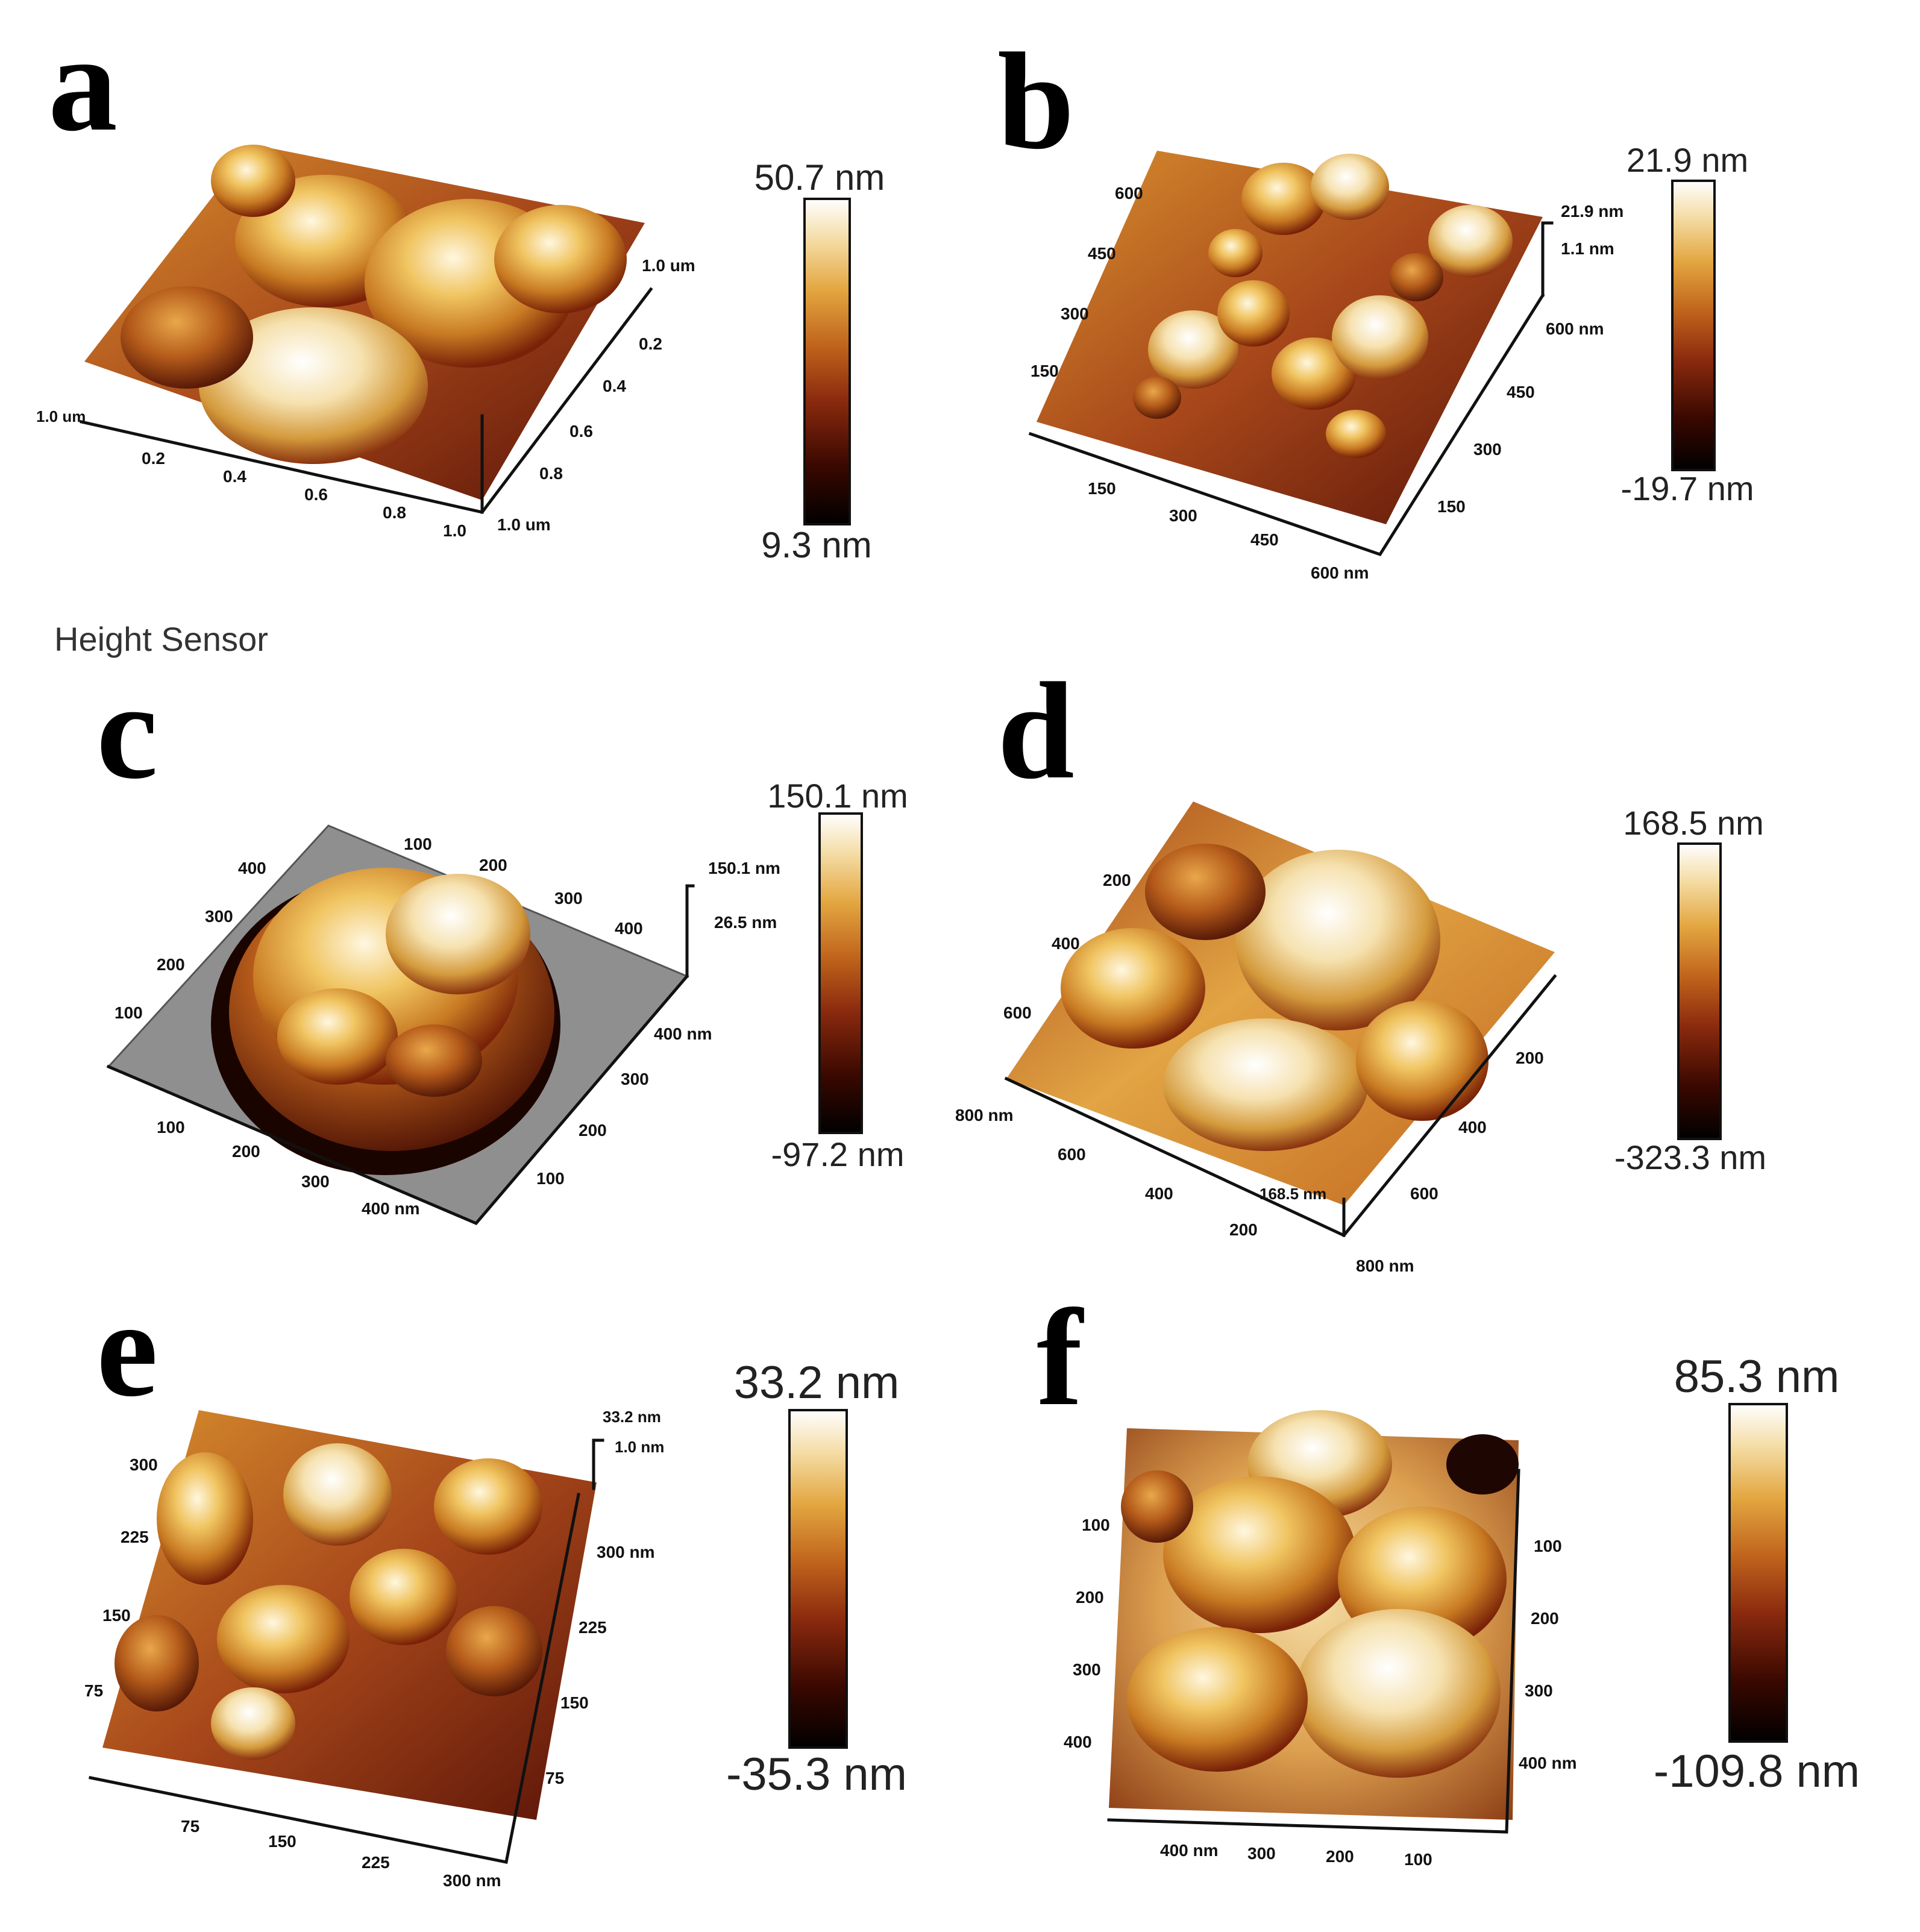 The image size is (1920, 1932). I want to click on back-tick-c-1: 200, so click(493, 865).